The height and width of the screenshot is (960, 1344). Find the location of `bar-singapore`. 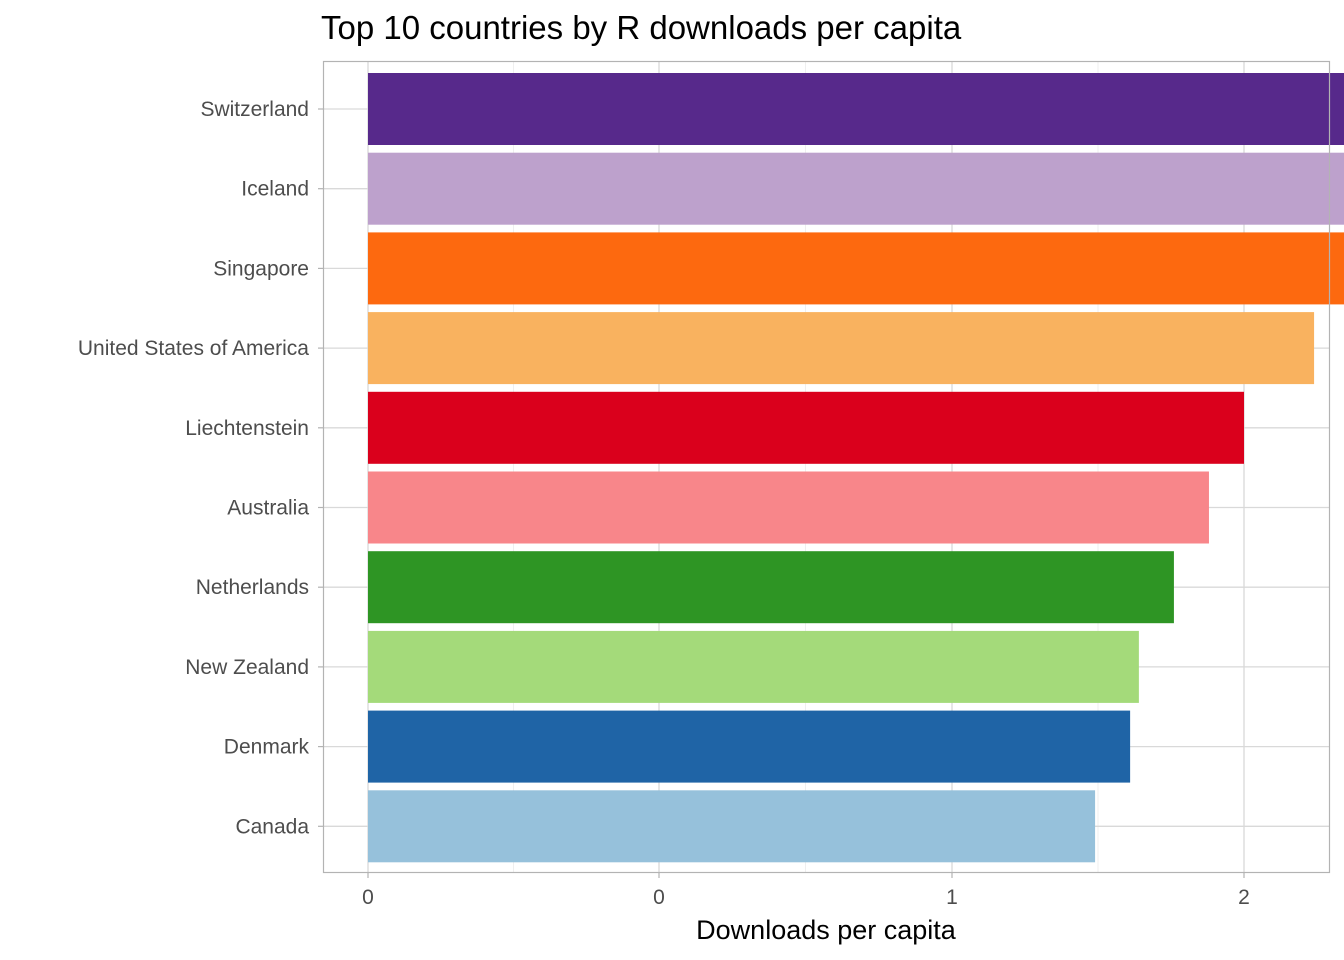

bar-singapore is located at coordinates (856, 268).